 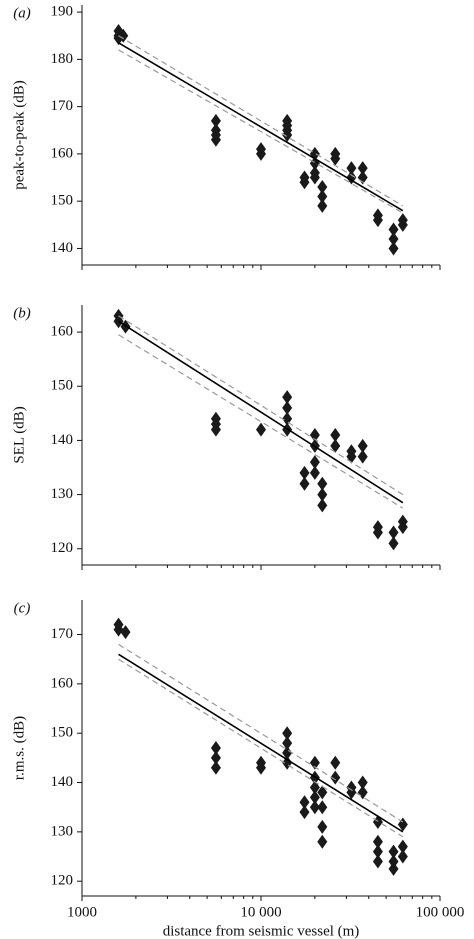 I want to click on x-tick-label: 1000, so click(x=82, y=912).